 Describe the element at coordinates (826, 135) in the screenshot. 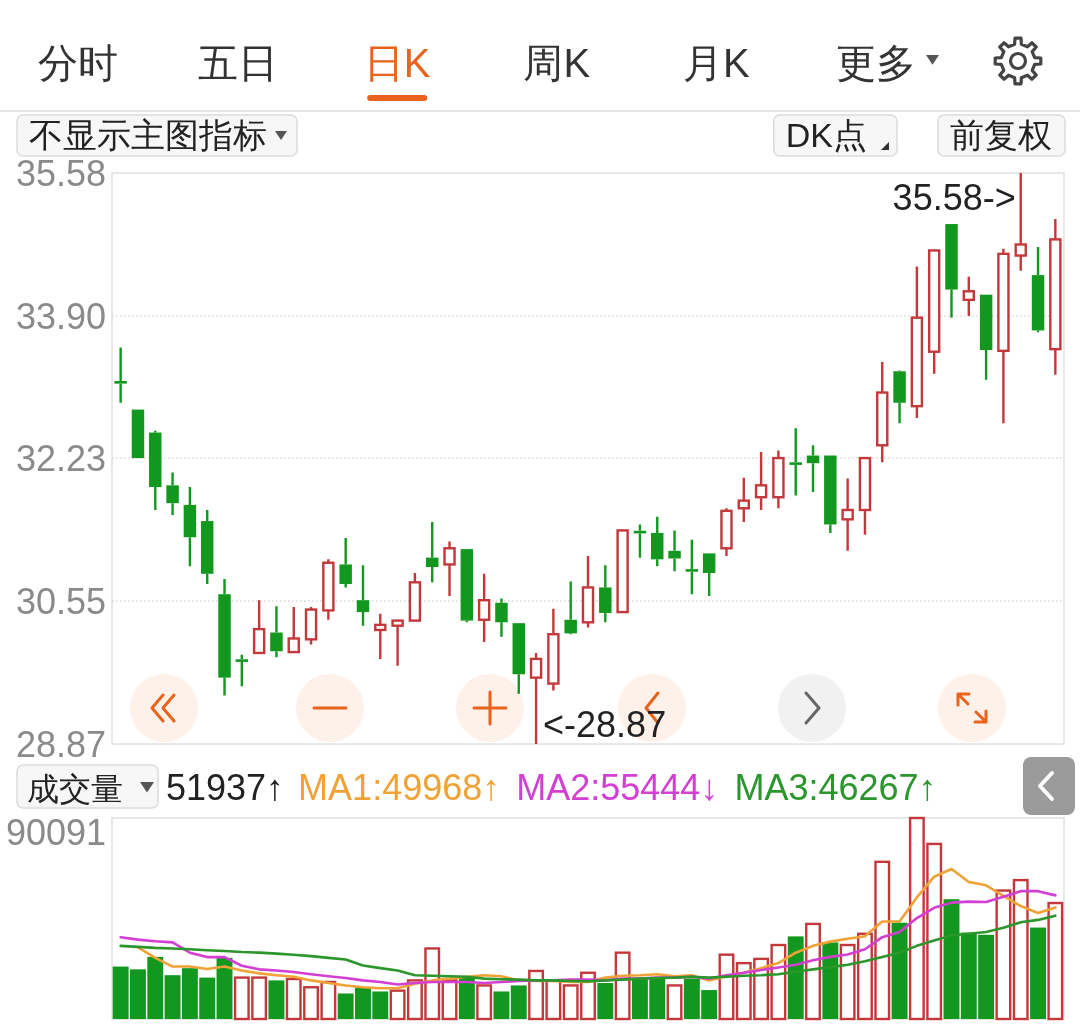

I see `text: DK点` at that location.